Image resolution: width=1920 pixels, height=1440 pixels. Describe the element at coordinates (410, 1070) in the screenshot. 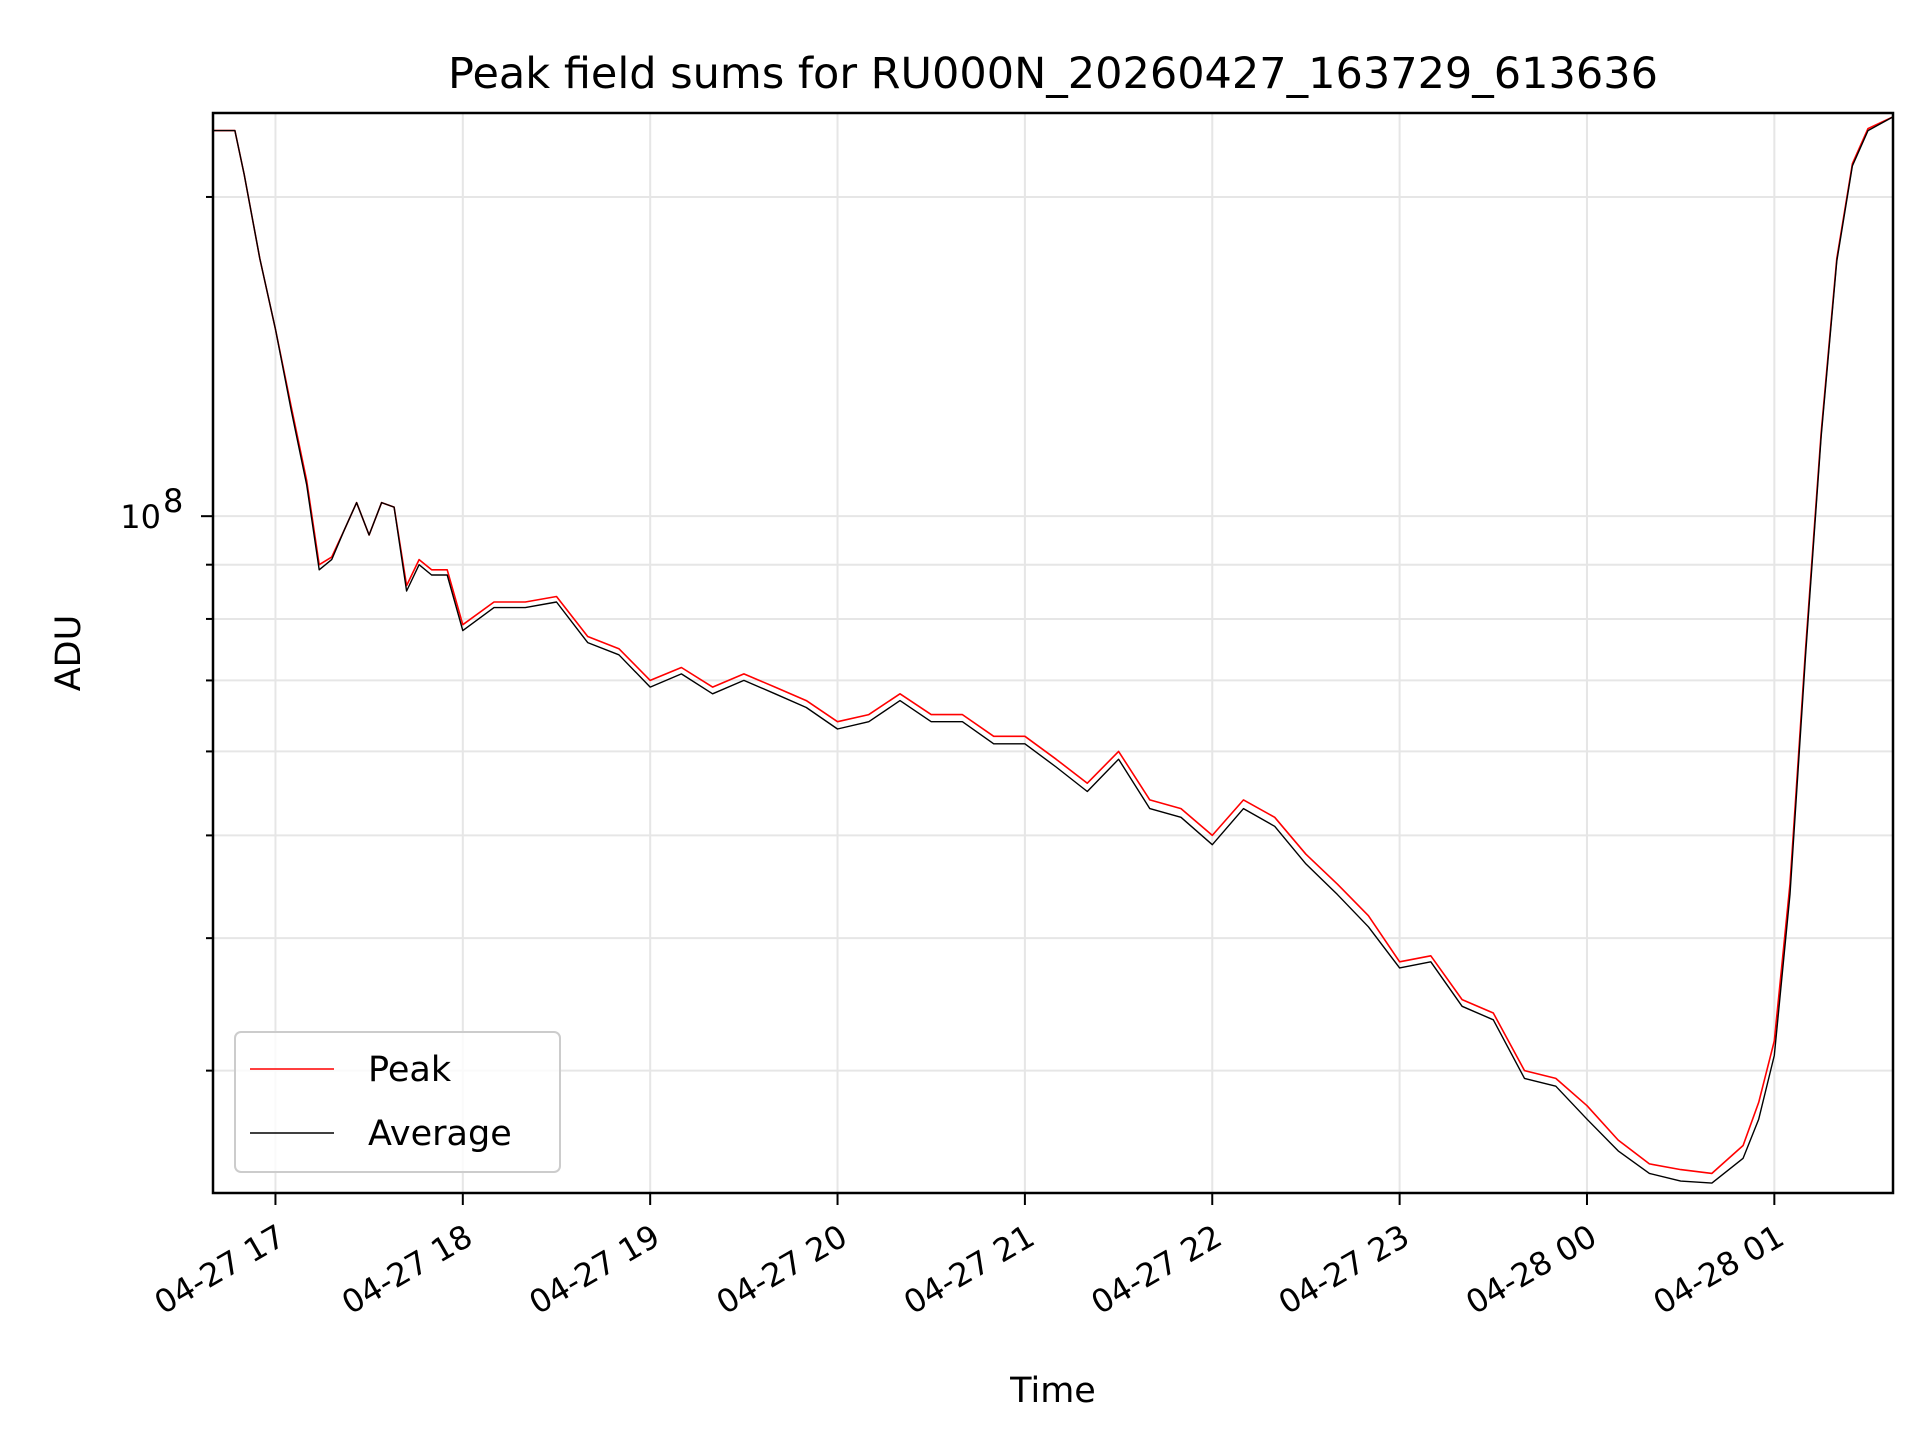

I see `legend-label-peak: Peak` at that location.